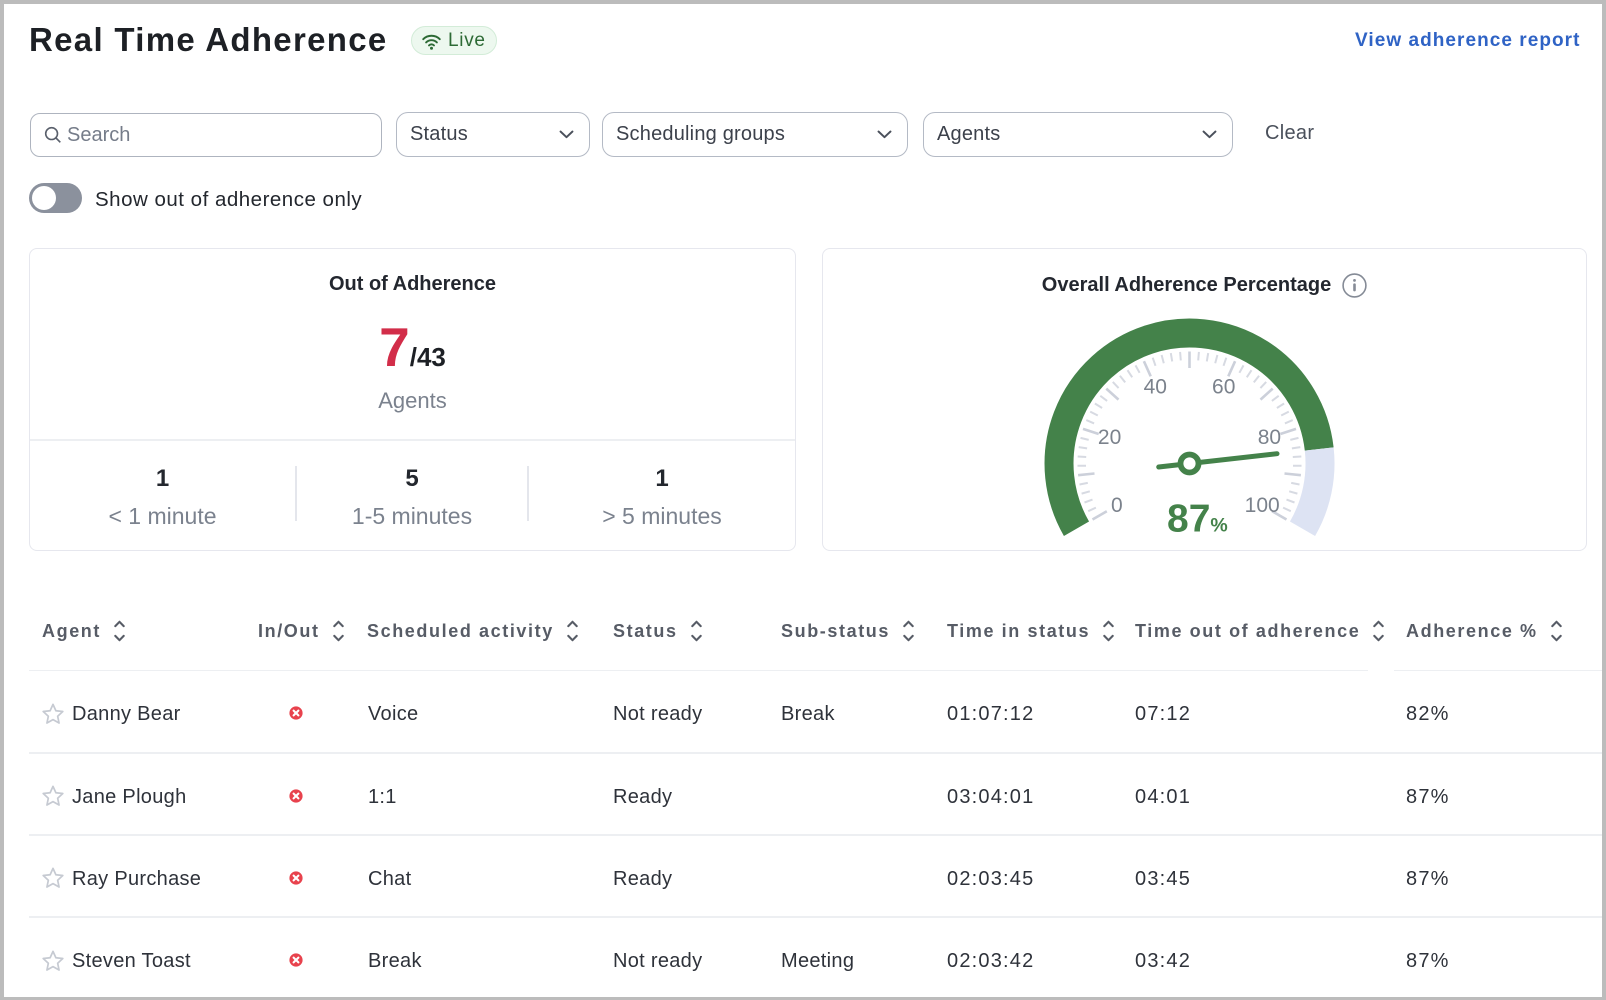 The image size is (1606, 1000). Describe the element at coordinates (1155, 386) in the screenshot. I see `svg-text: 40` at that location.